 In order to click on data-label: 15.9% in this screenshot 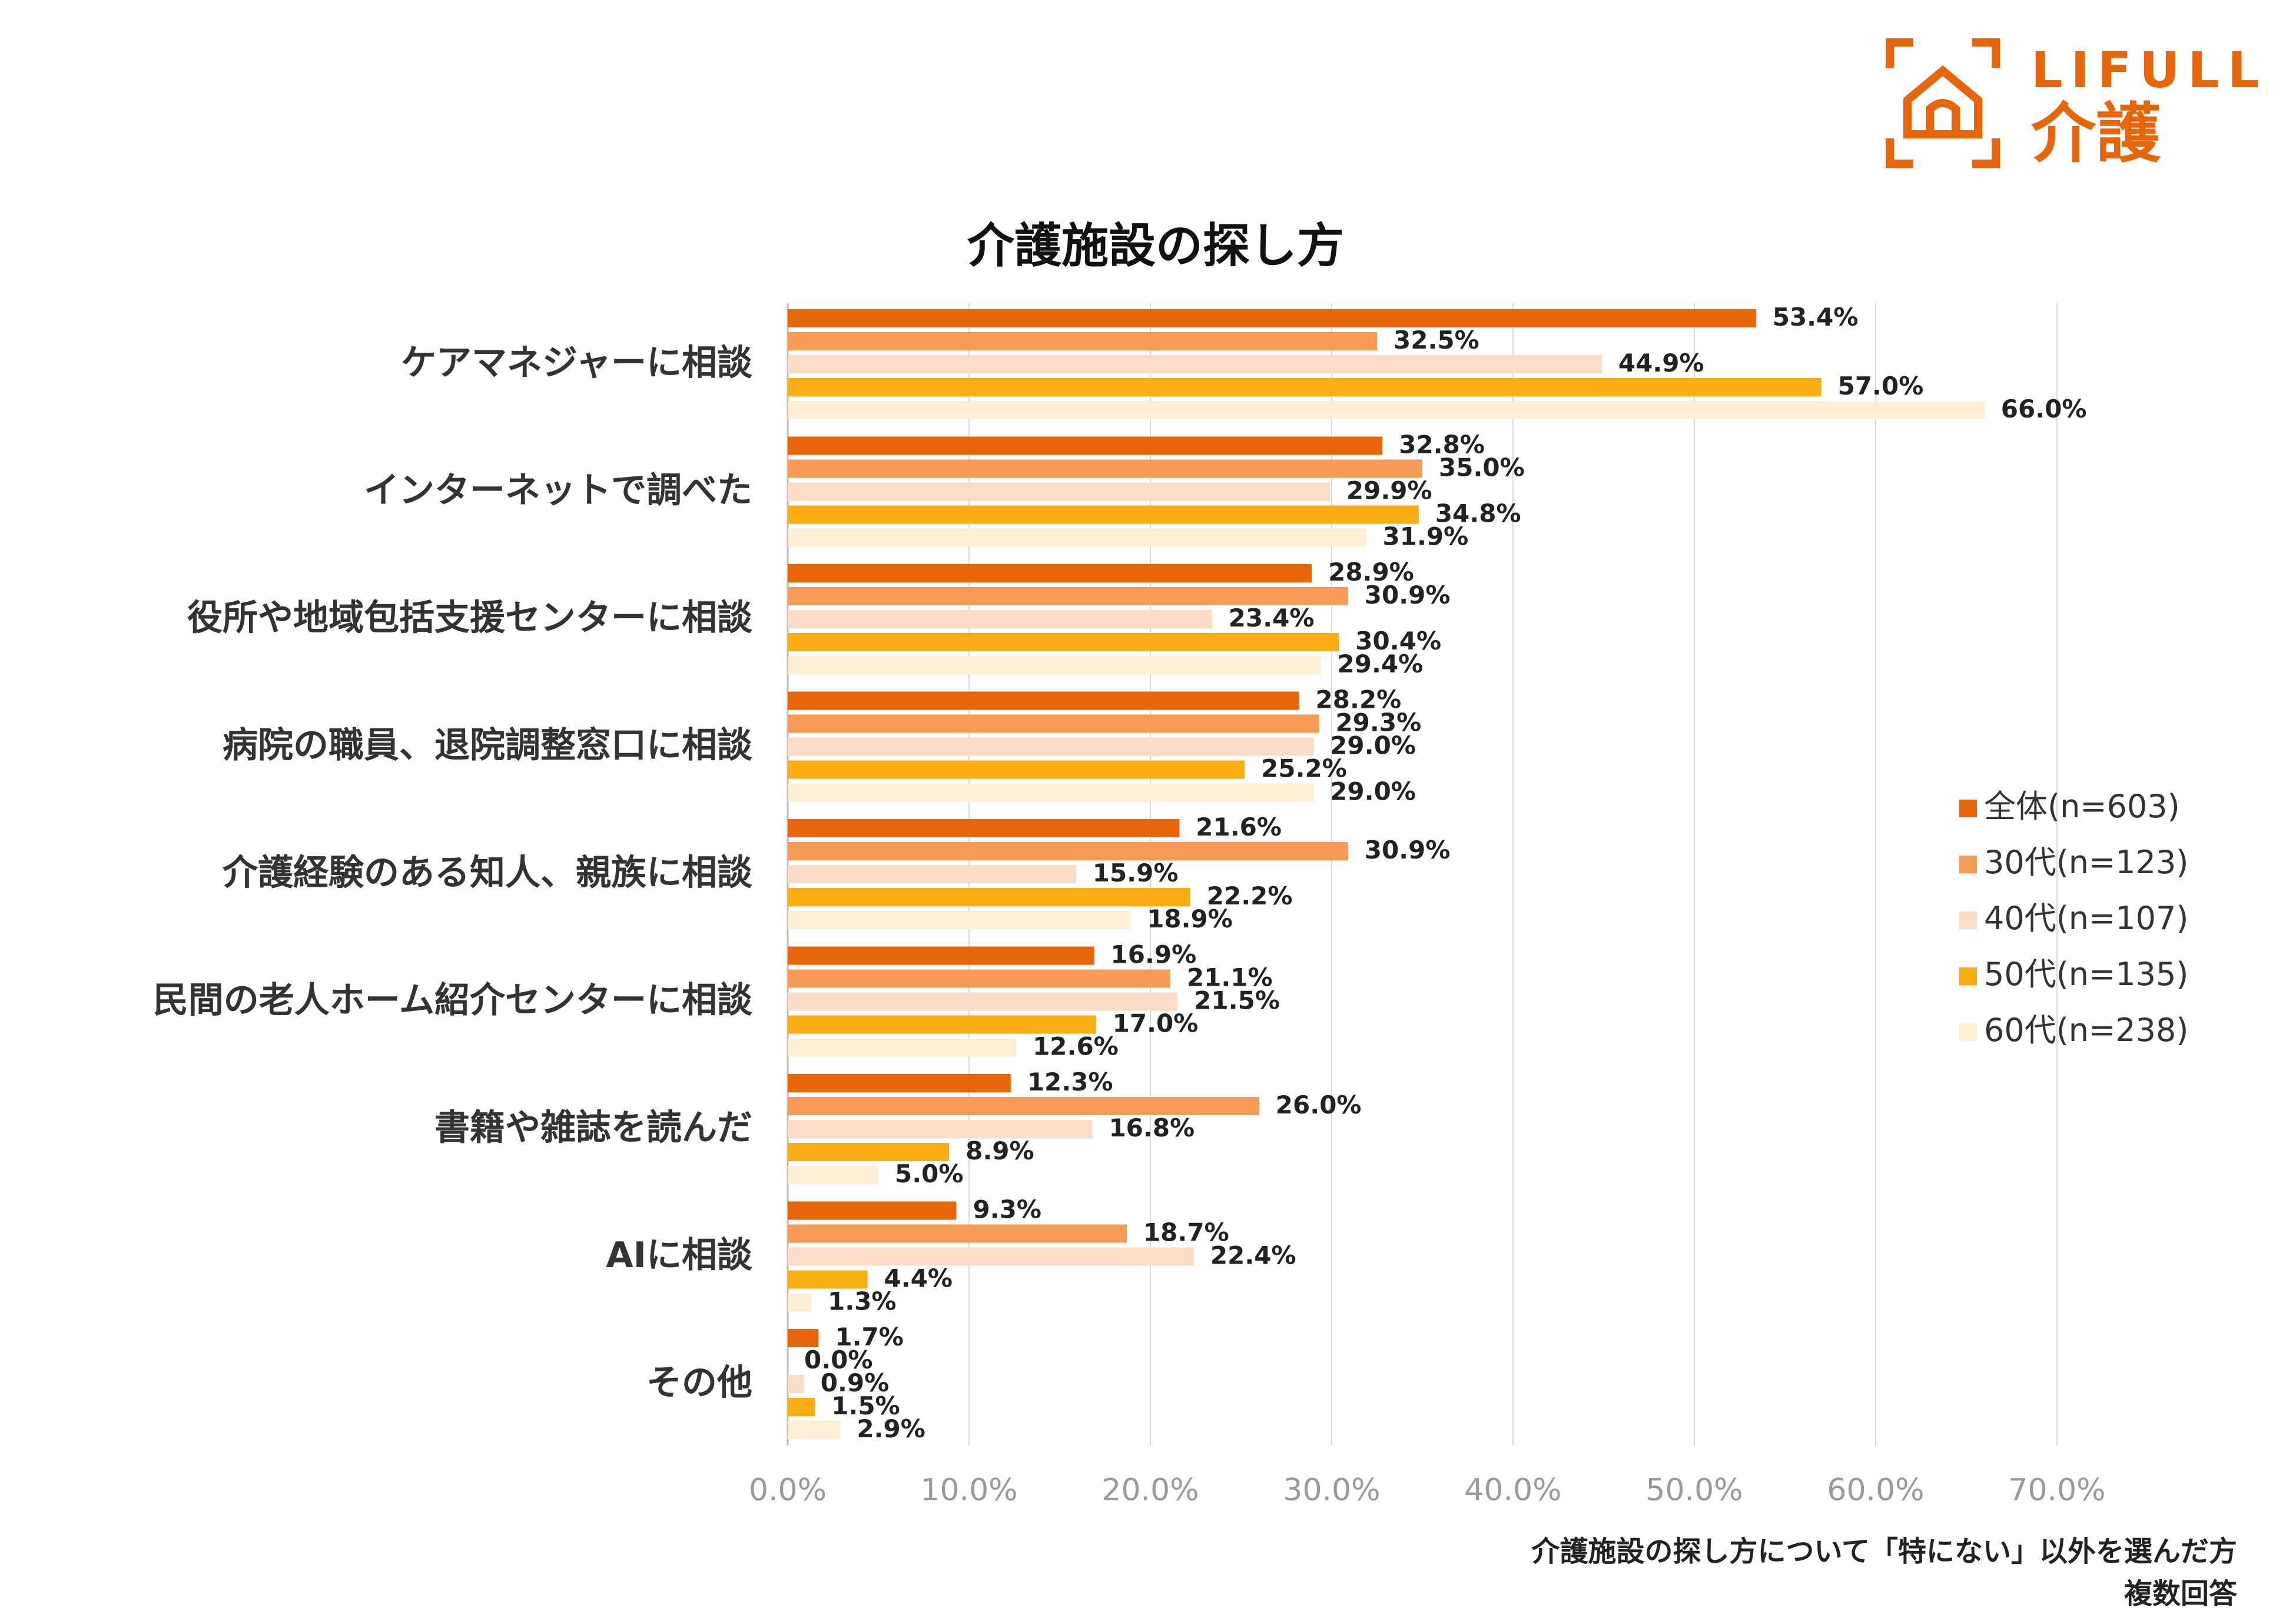, I will do `click(1136, 872)`.